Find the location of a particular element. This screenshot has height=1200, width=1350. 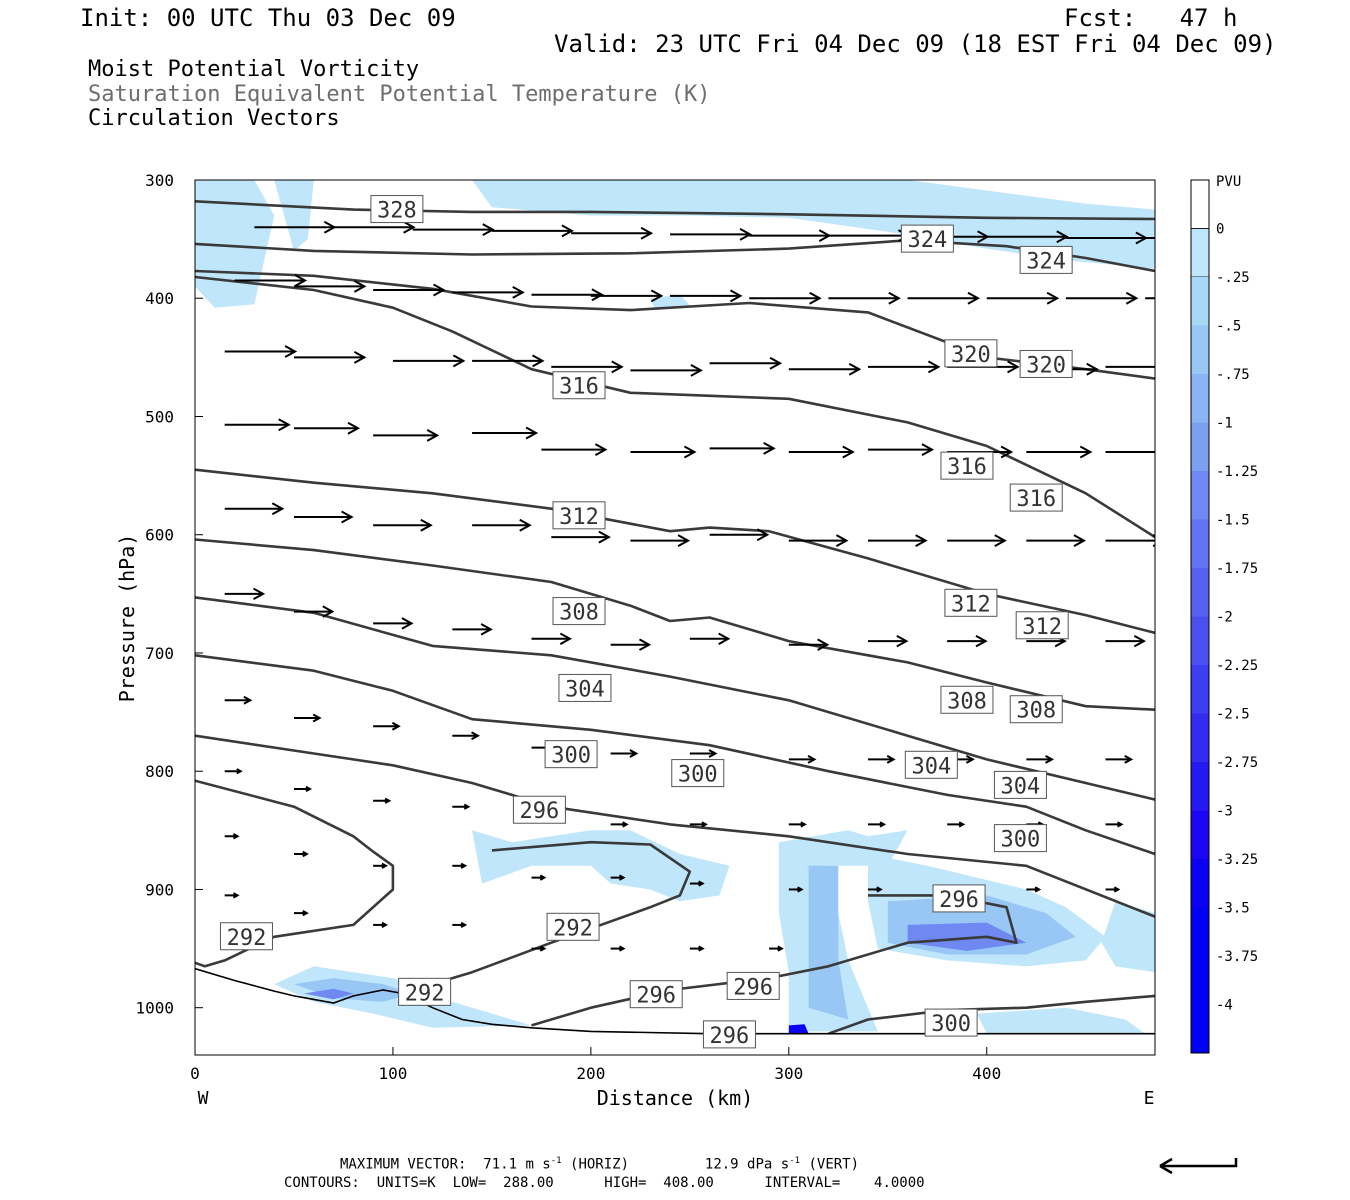

colorbar-tick-16: -4 is located at coordinates (1224, 1006).